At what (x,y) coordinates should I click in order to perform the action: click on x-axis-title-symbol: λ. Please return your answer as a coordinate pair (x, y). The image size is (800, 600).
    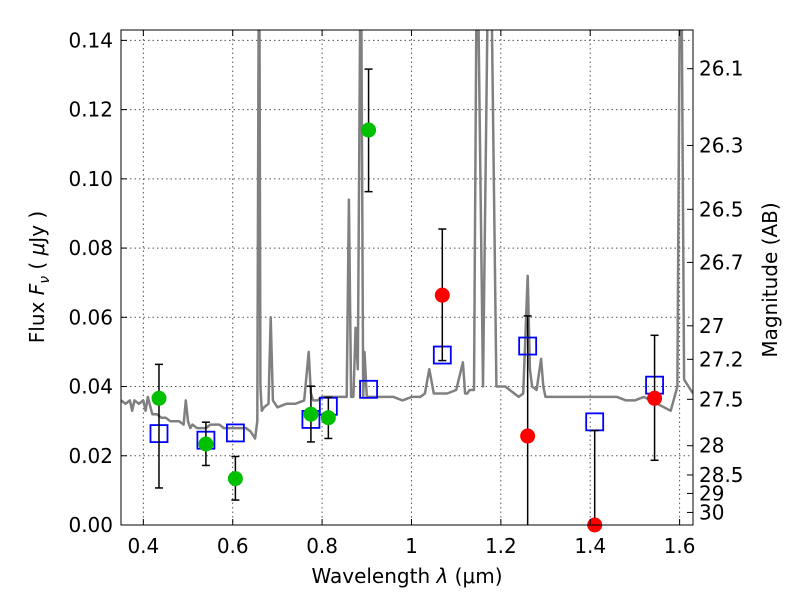
    Looking at the image, I should click on (441, 576).